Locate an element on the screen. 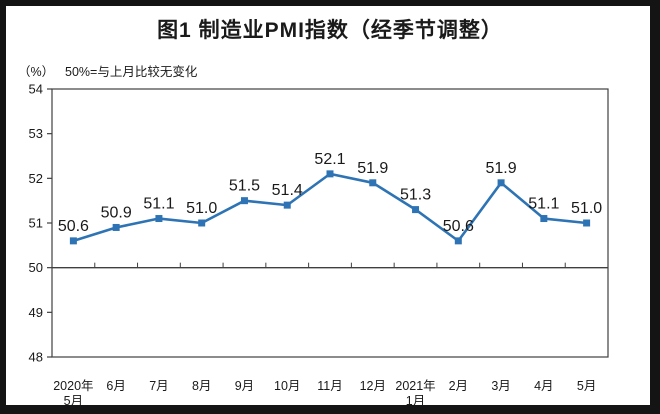  y-axis-unit-label: （%） is located at coordinates (36, 72).